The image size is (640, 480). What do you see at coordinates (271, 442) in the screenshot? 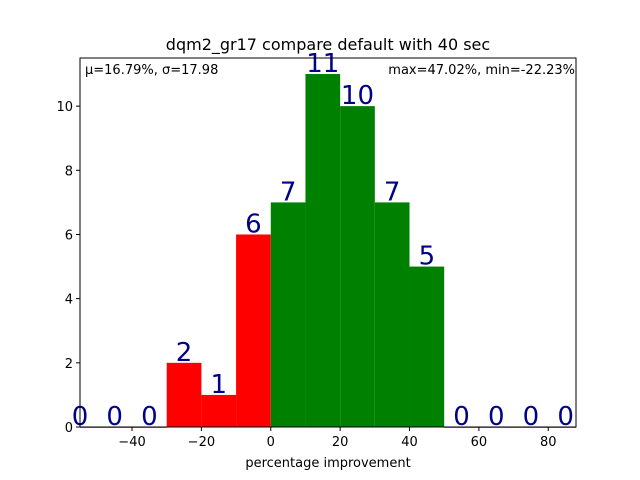
I see `x-tick-label: 0` at bounding box center [271, 442].